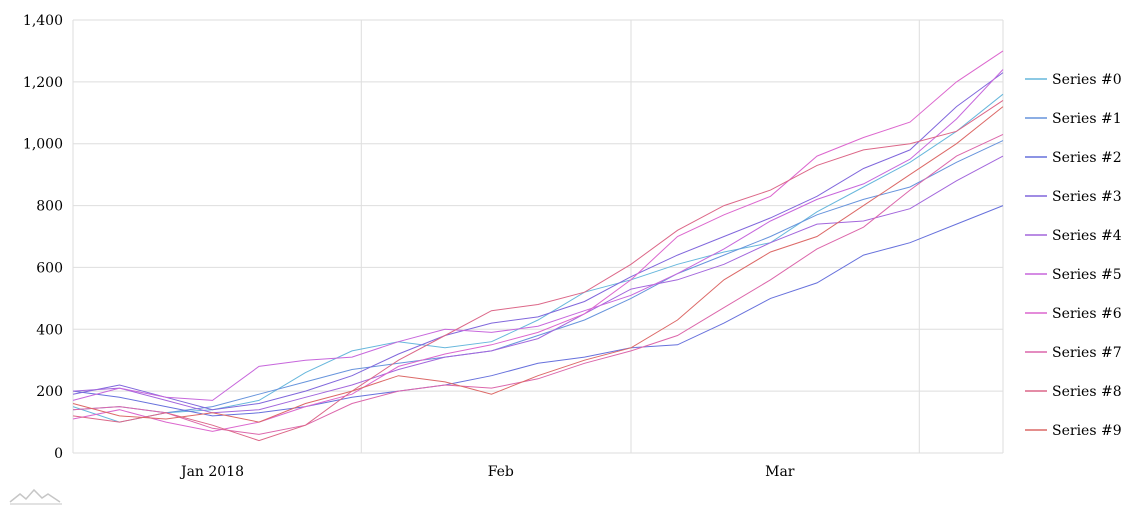 This screenshot has height=518, width=1145. Describe the element at coordinates (49, 207) in the screenshot. I see `y-tick-label: 800` at that location.